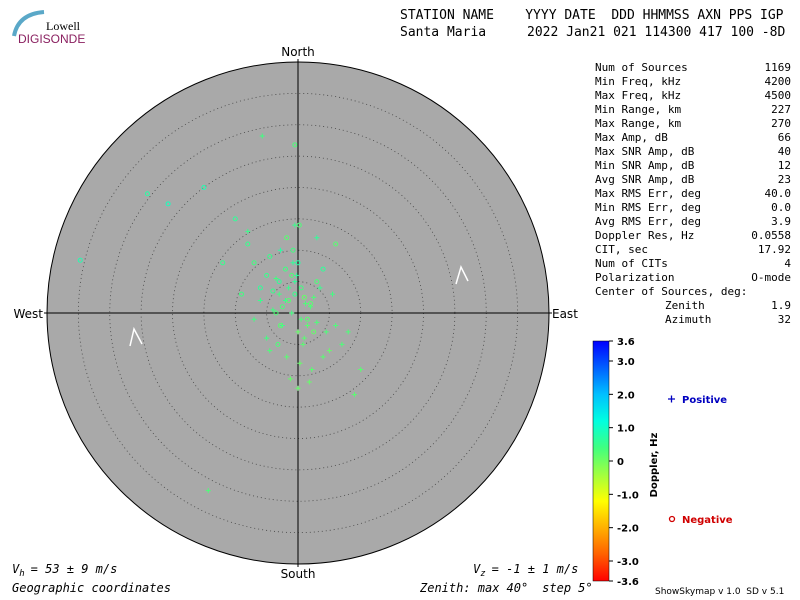 The height and width of the screenshot is (600, 800). What do you see at coordinates (774, 249) in the screenshot?
I see `stat-value: 17.92` at bounding box center [774, 249].